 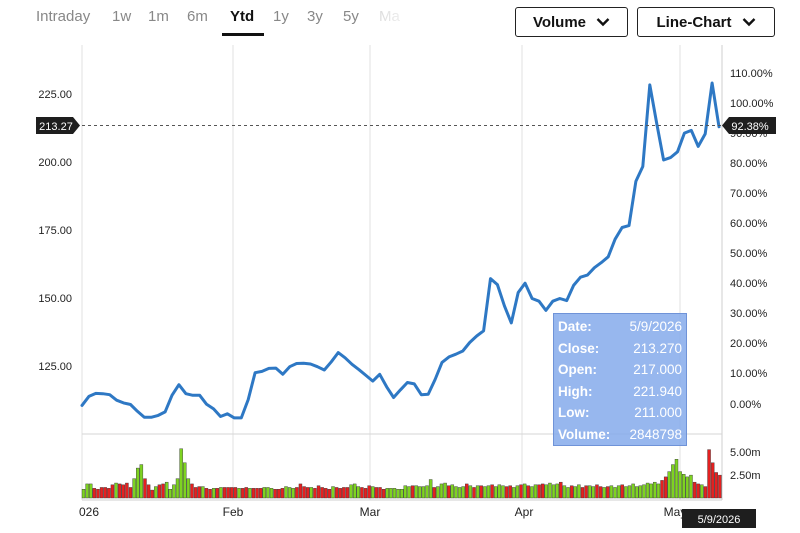 I want to click on crosshair-price-text: 213.27, so click(x=56, y=127).